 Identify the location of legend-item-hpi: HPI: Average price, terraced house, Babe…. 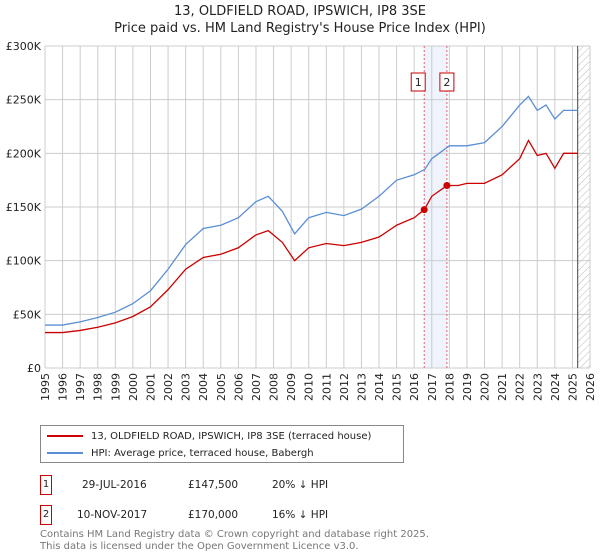
(180, 453).